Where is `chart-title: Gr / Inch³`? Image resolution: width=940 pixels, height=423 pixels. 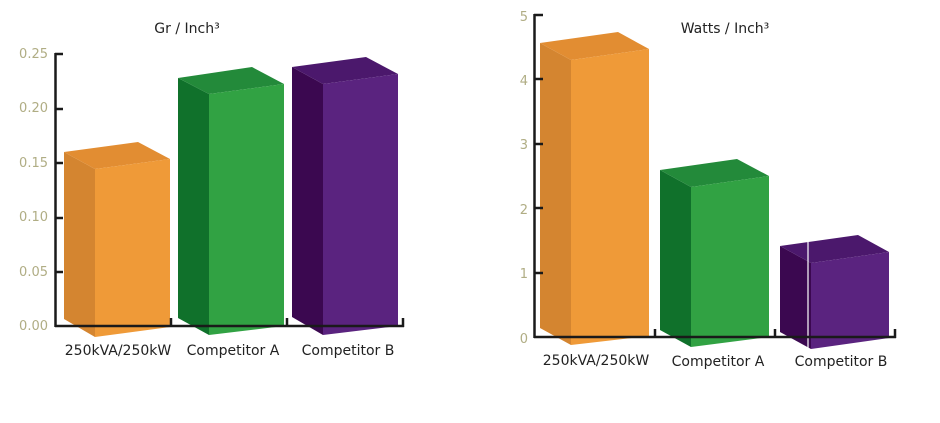
chart-title: Gr / Inch³ is located at coordinates (186, 29).